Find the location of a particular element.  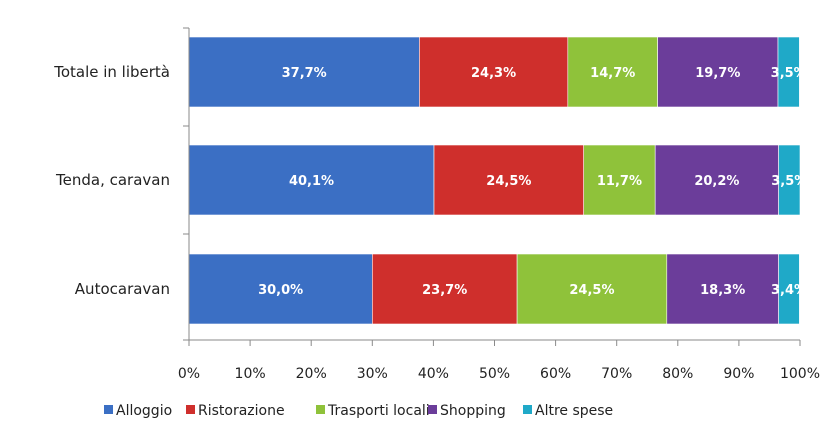

data-label: 14,7% is located at coordinates (612, 73).